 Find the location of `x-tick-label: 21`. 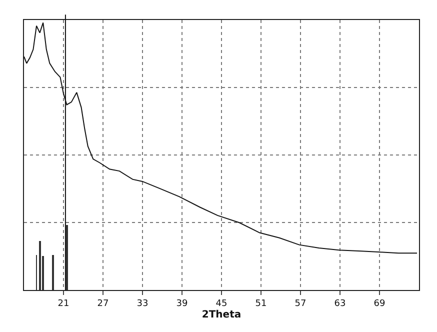

x-tick-label: 21 is located at coordinates (64, 303).